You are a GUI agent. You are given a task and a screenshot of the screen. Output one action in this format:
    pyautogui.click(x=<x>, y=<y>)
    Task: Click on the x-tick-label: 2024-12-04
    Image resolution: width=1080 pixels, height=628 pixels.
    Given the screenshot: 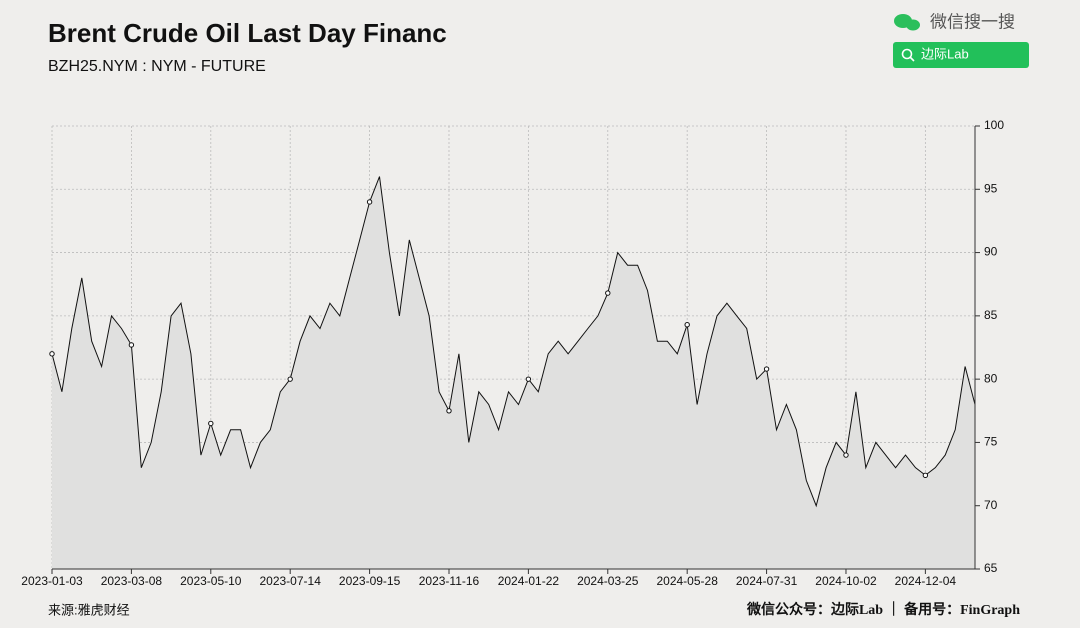 What is the action you would take?
    pyautogui.click(x=926, y=581)
    